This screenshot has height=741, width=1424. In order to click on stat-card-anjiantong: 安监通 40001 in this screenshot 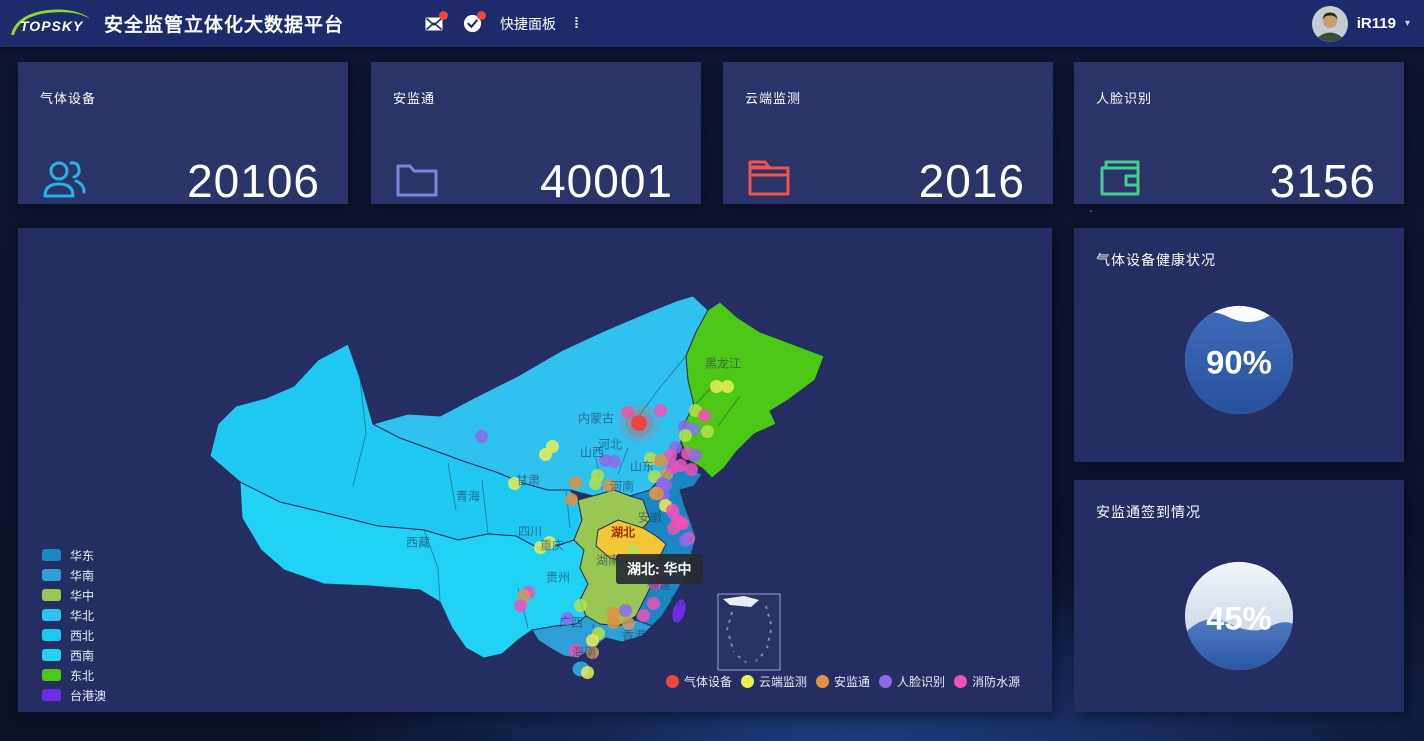, I will do `click(536, 133)`.